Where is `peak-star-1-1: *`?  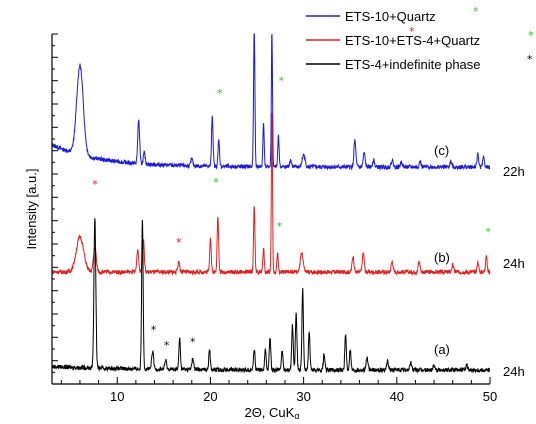 peak-star-1-1: * is located at coordinates (179, 242).